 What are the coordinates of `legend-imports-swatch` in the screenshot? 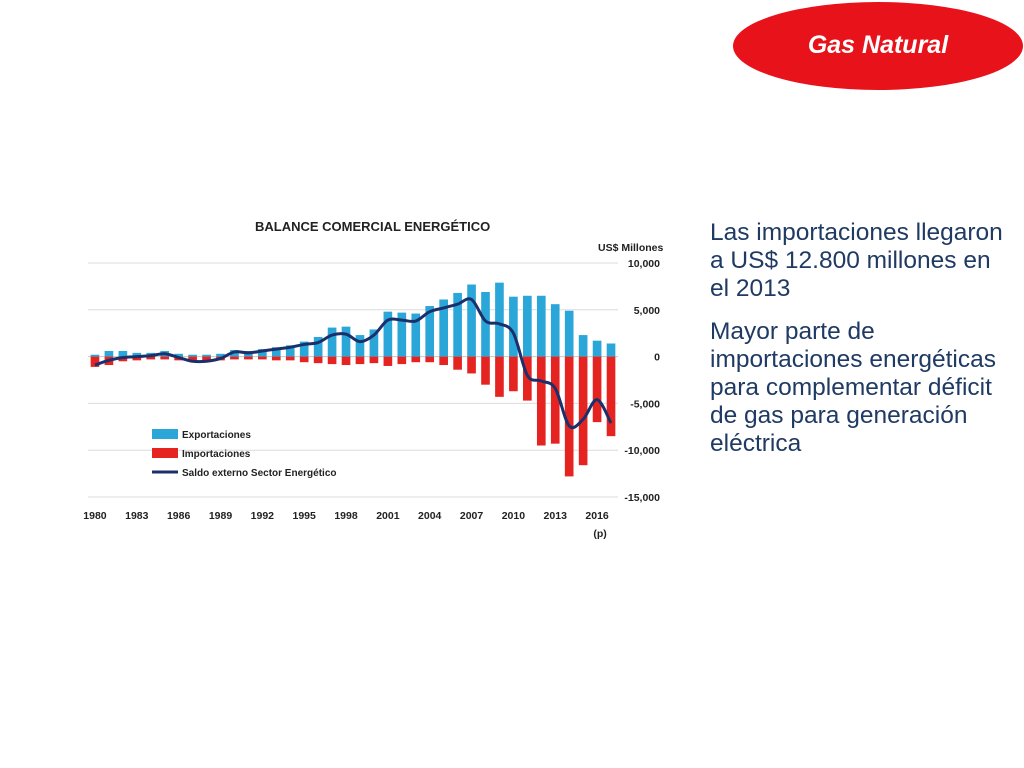 It's located at (165, 453).